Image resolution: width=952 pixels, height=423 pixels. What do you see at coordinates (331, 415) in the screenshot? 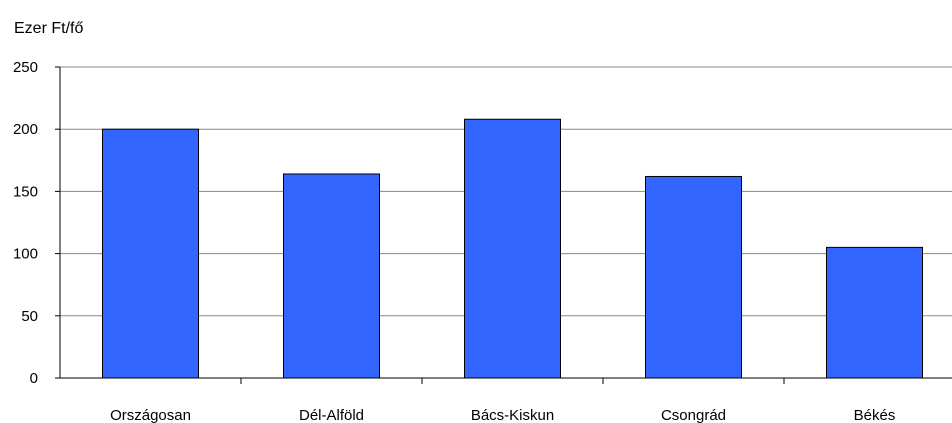
I see `x-tick-label: Dél-Alföld` at bounding box center [331, 415].